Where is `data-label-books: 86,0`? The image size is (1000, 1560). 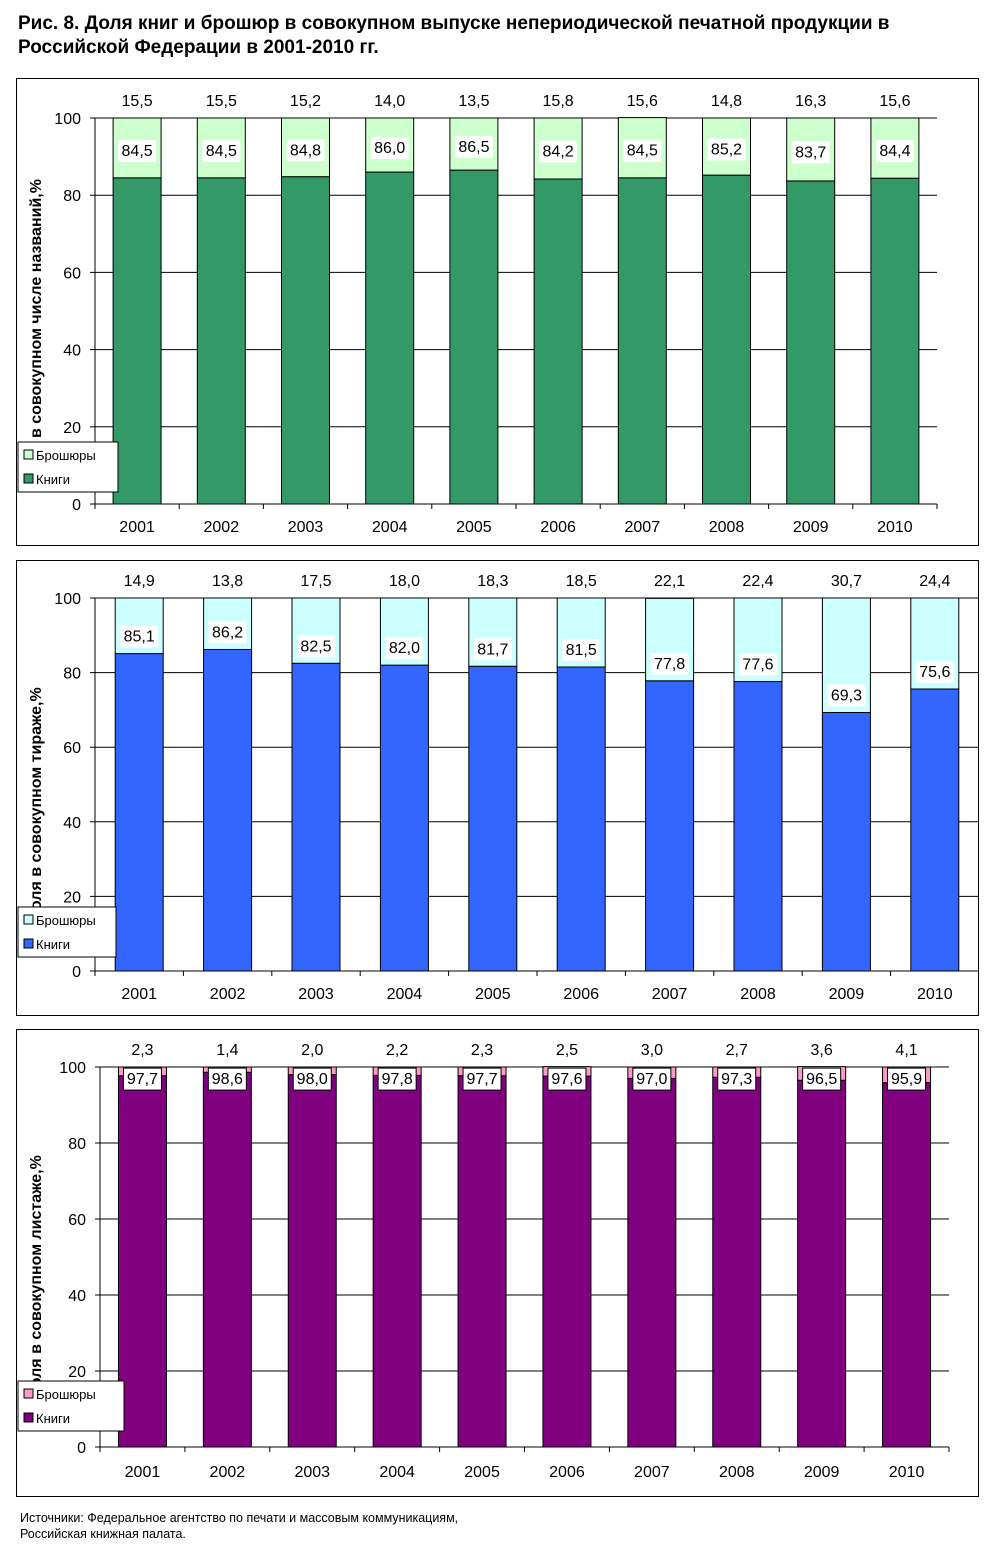 data-label-books: 86,0 is located at coordinates (389, 148).